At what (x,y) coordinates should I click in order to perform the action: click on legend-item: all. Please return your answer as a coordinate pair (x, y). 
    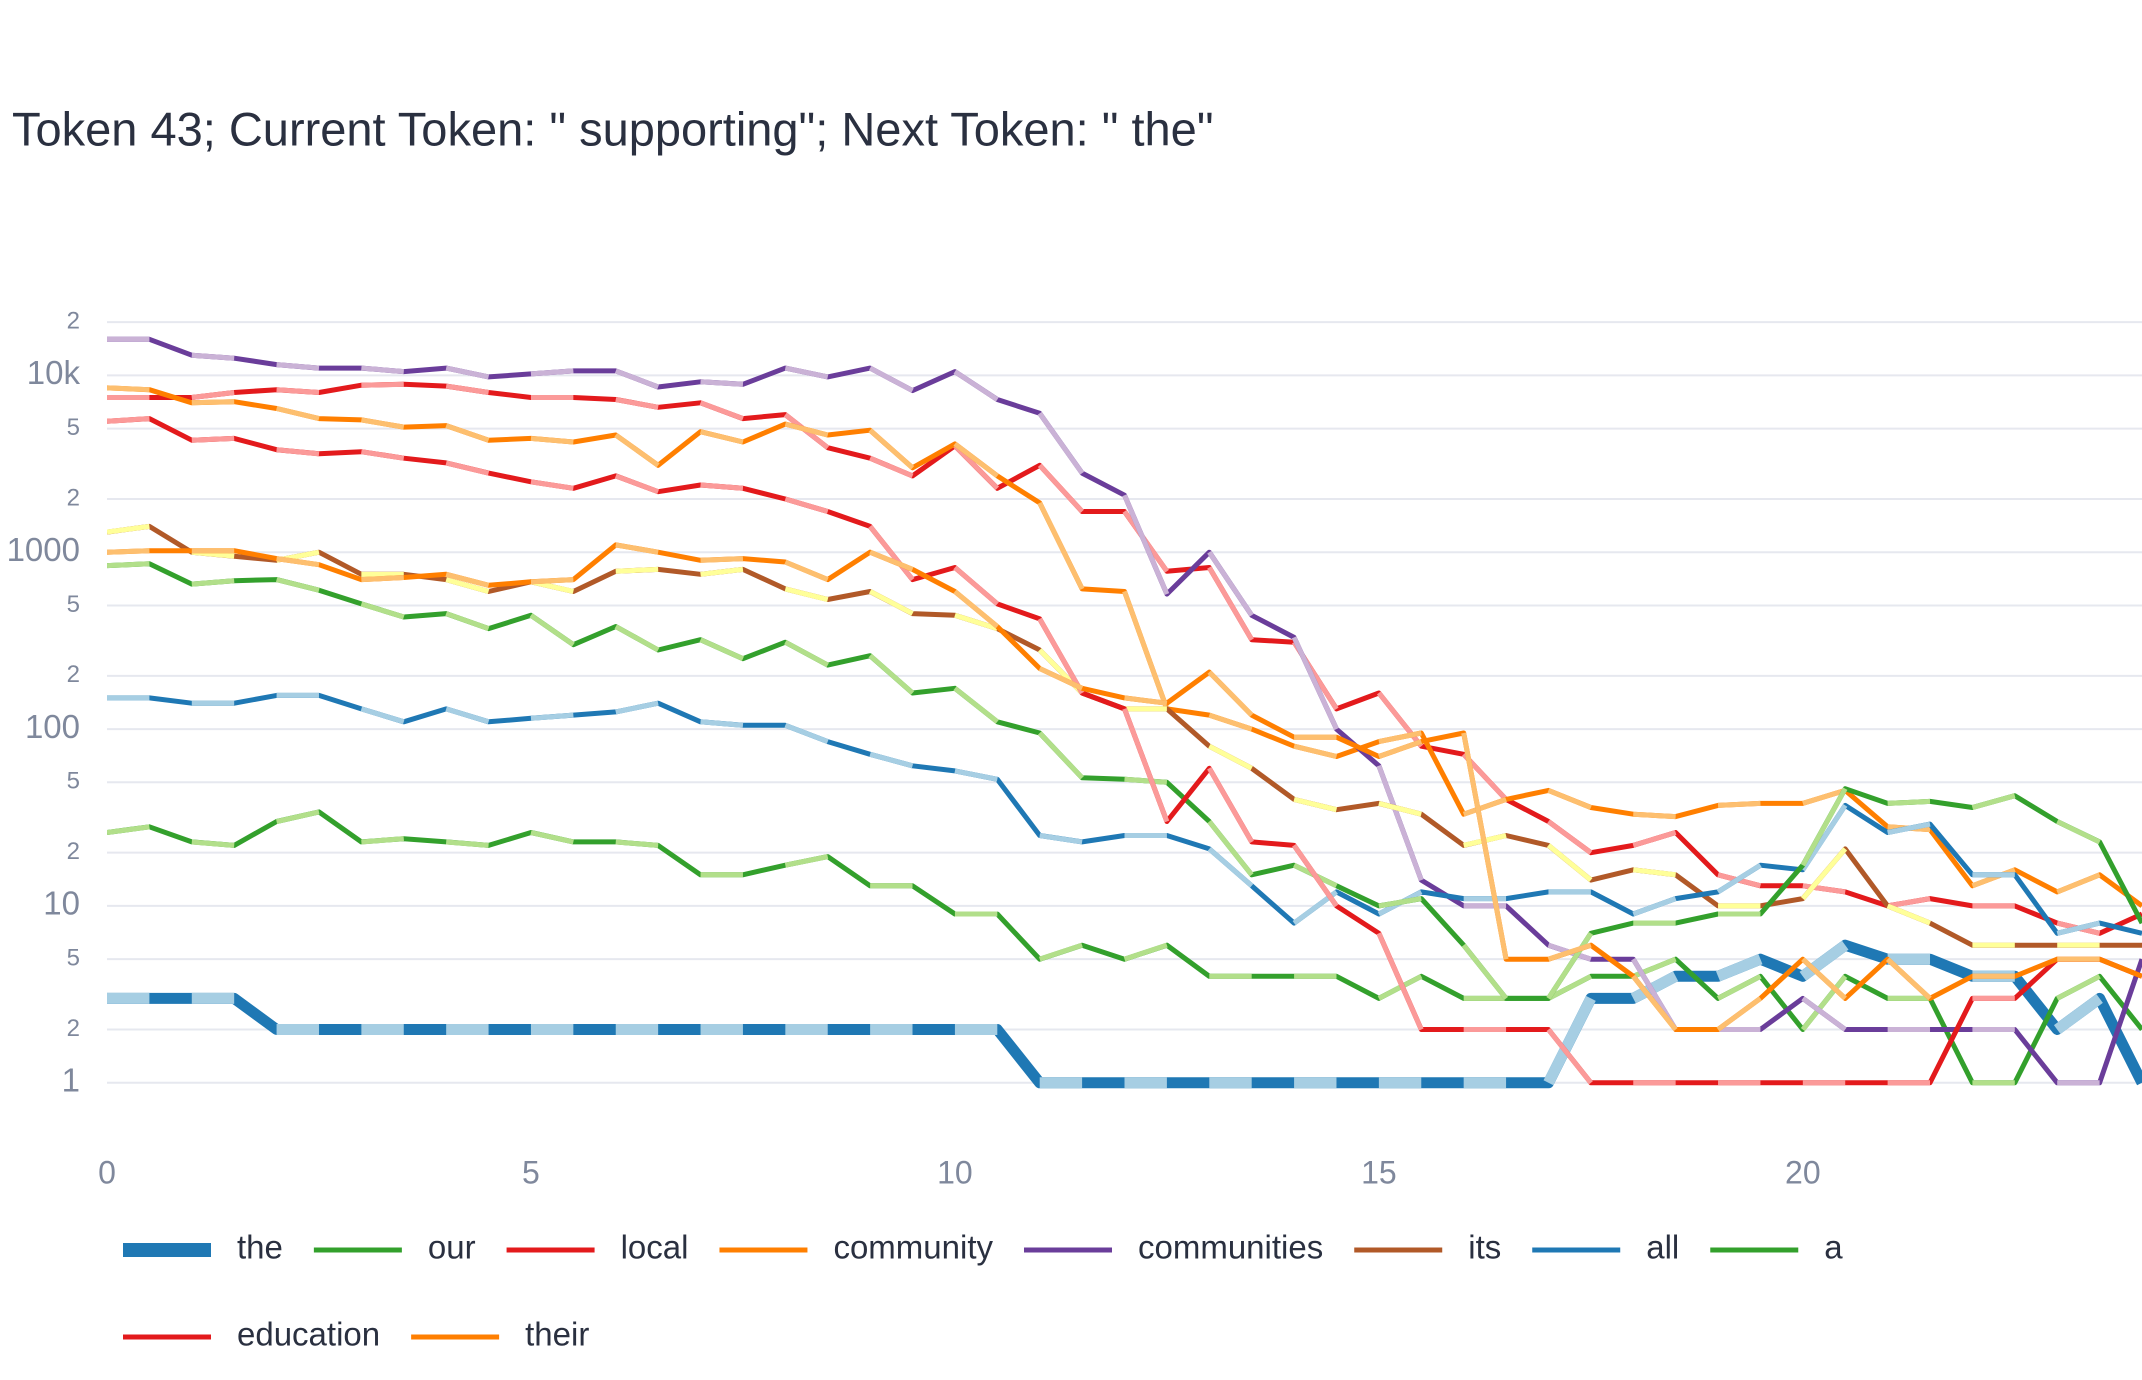
    Looking at the image, I should click on (1605, 1247).